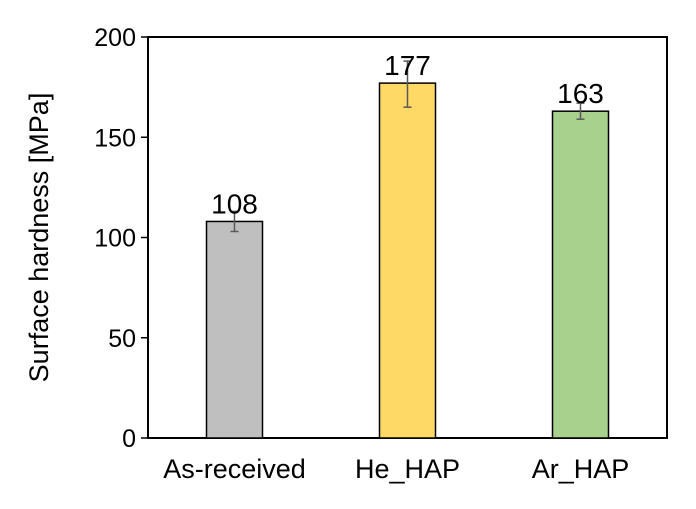 The image size is (696, 509). Describe the element at coordinates (407, 65) in the screenshot. I see `value-label: 177` at that location.